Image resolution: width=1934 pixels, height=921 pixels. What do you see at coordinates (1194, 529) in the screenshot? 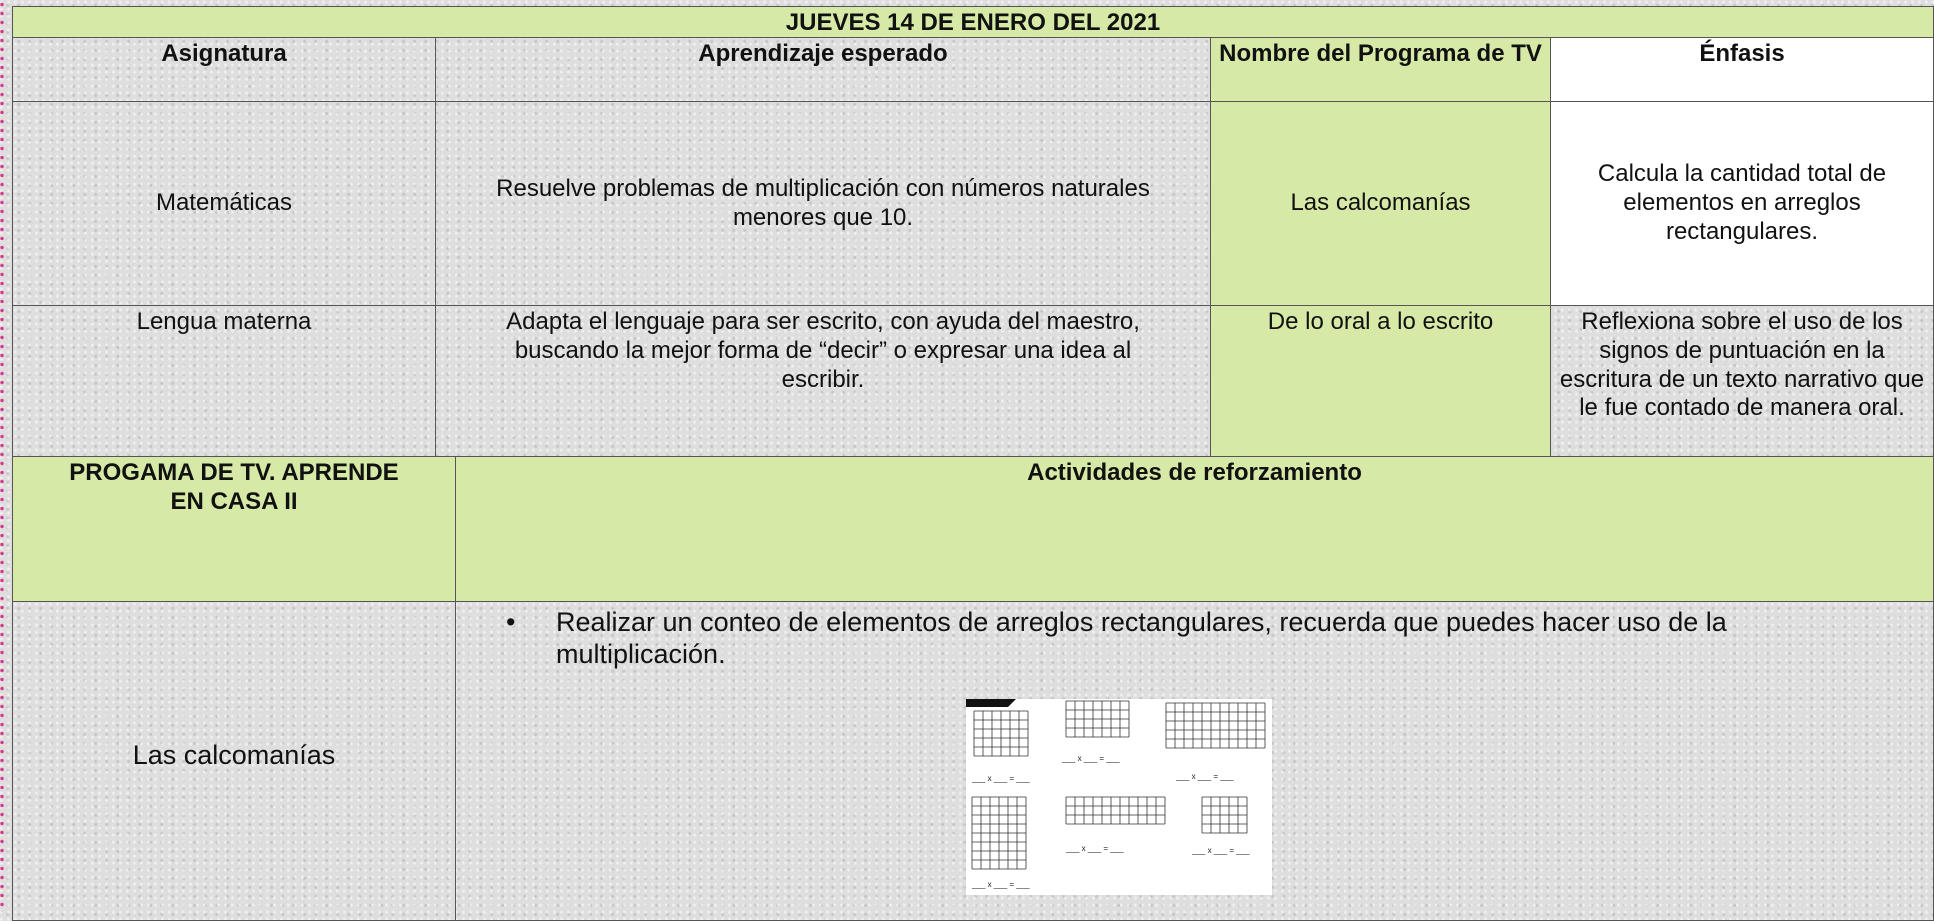
I see `header-cell: Actividades de reforzamiento` at bounding box center [1194, 529].